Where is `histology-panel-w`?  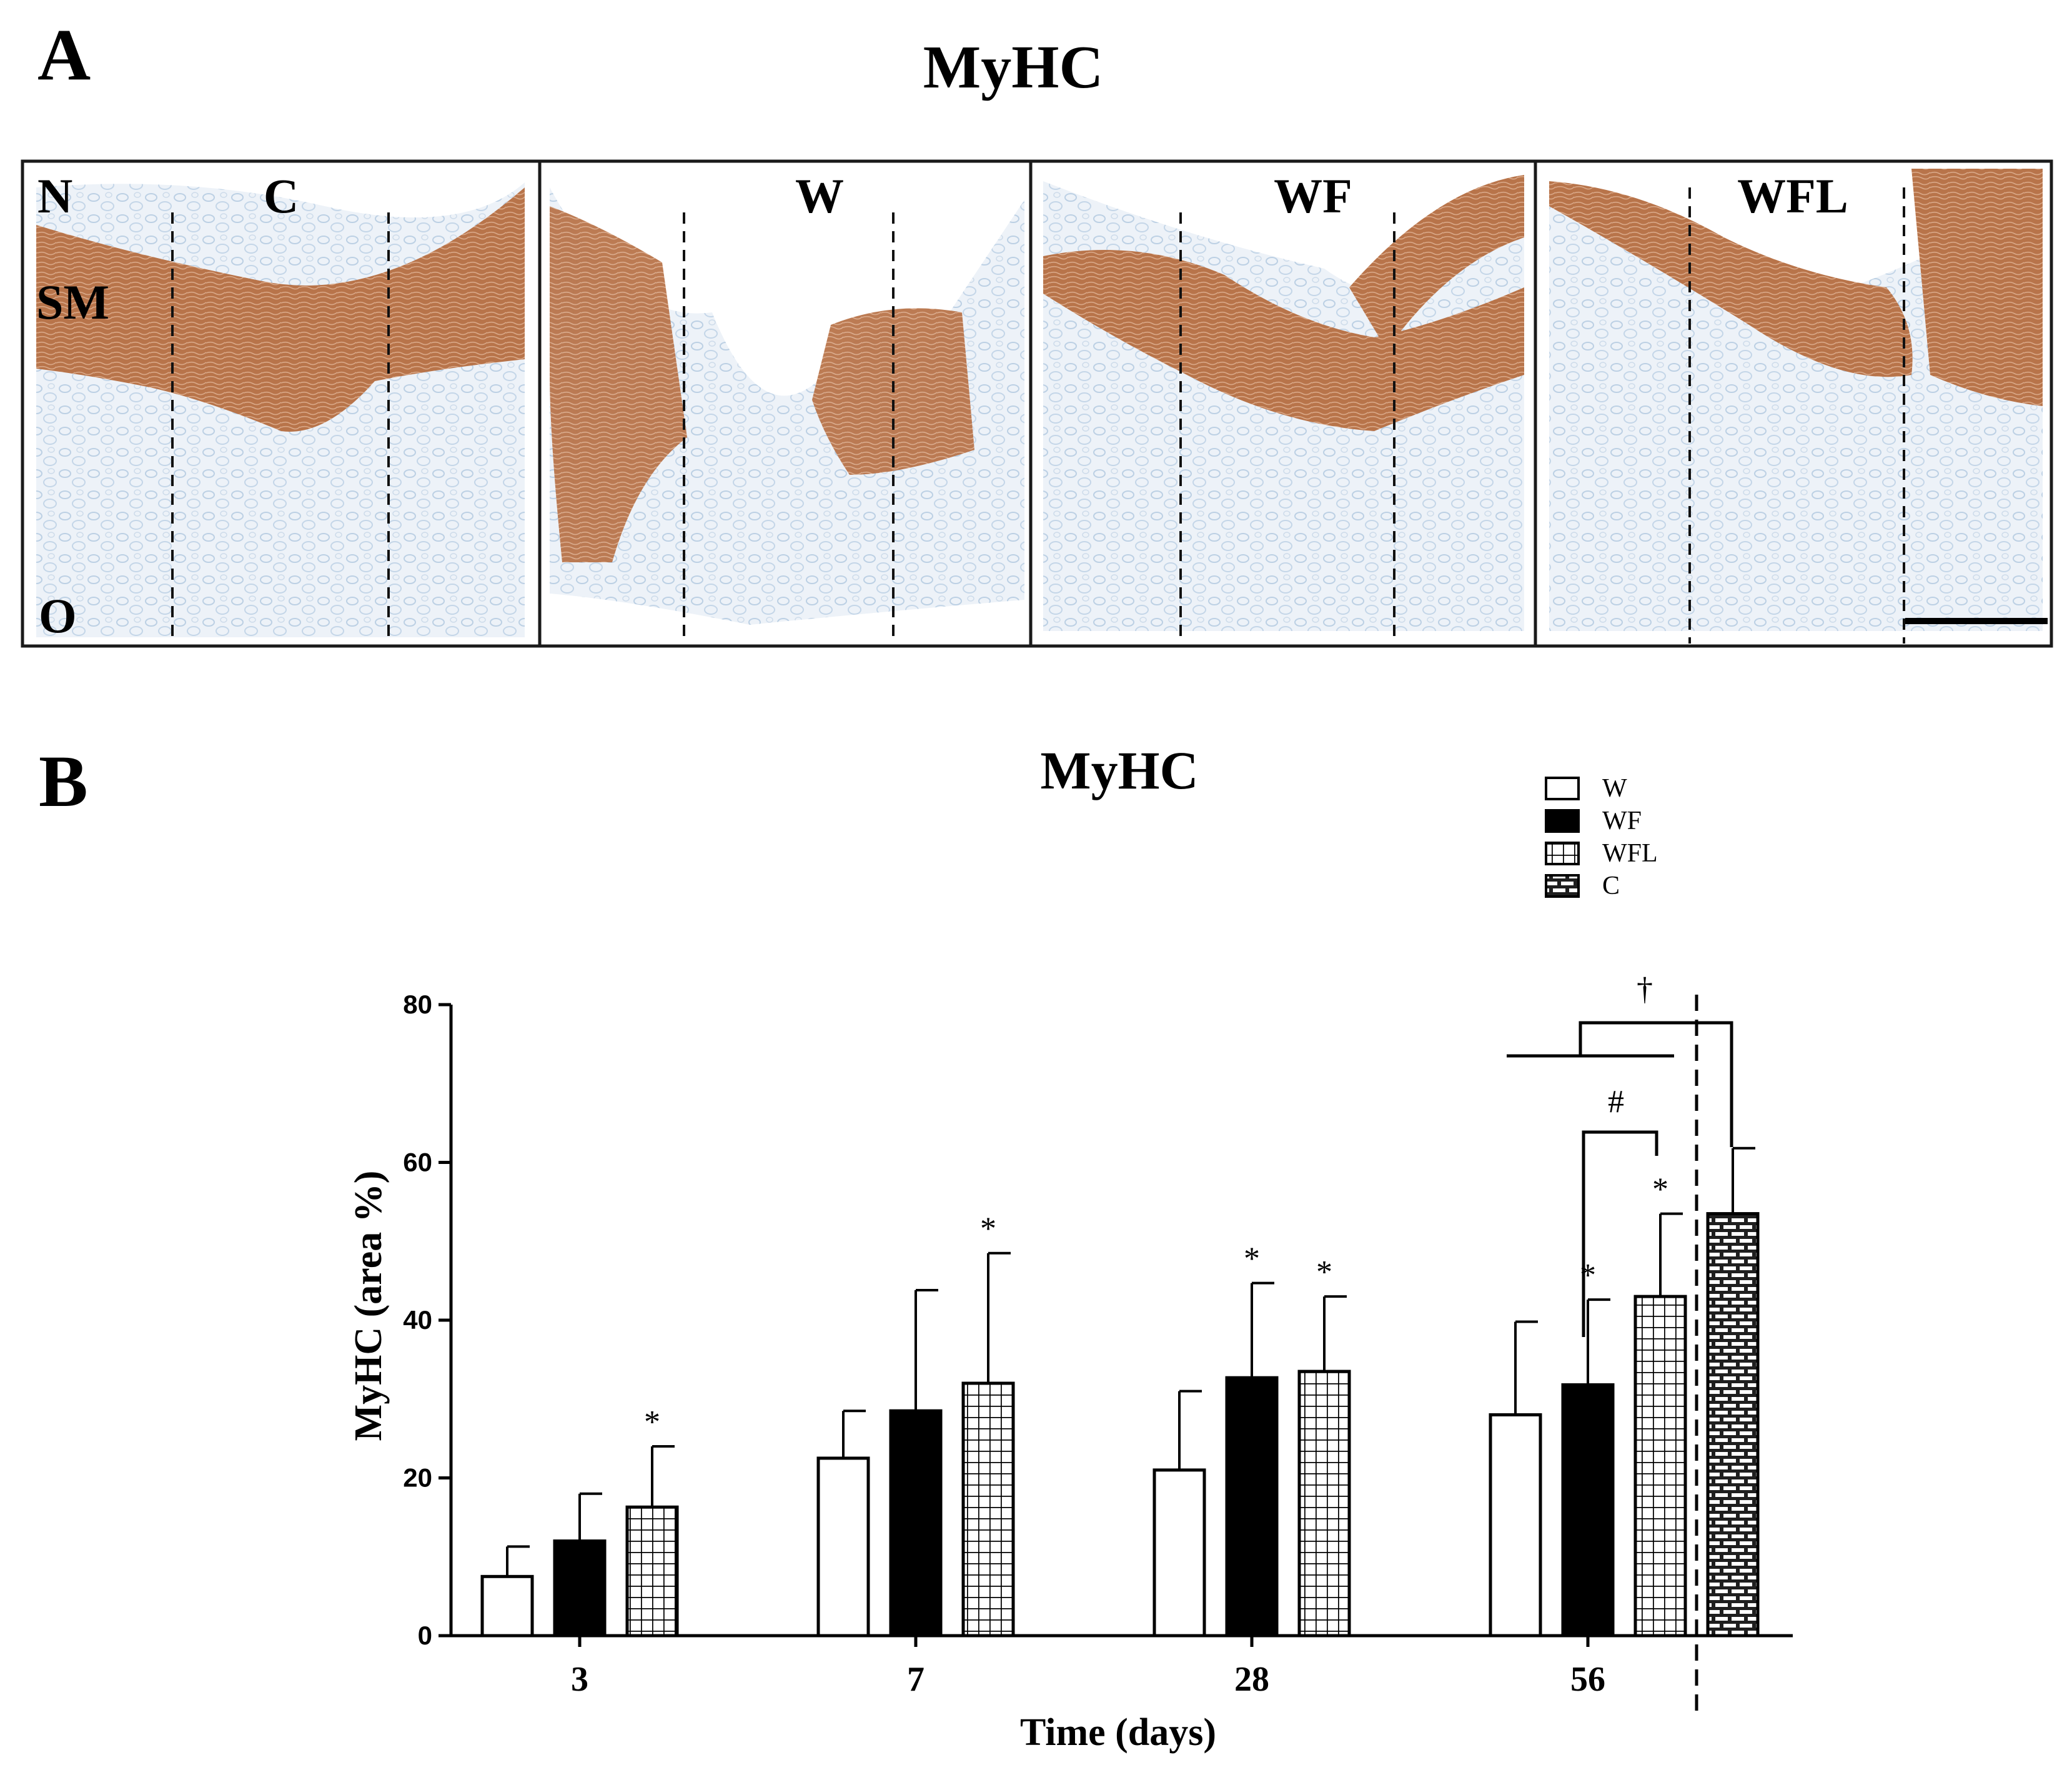 histology-panel-w is located at coordinates (785, 403).